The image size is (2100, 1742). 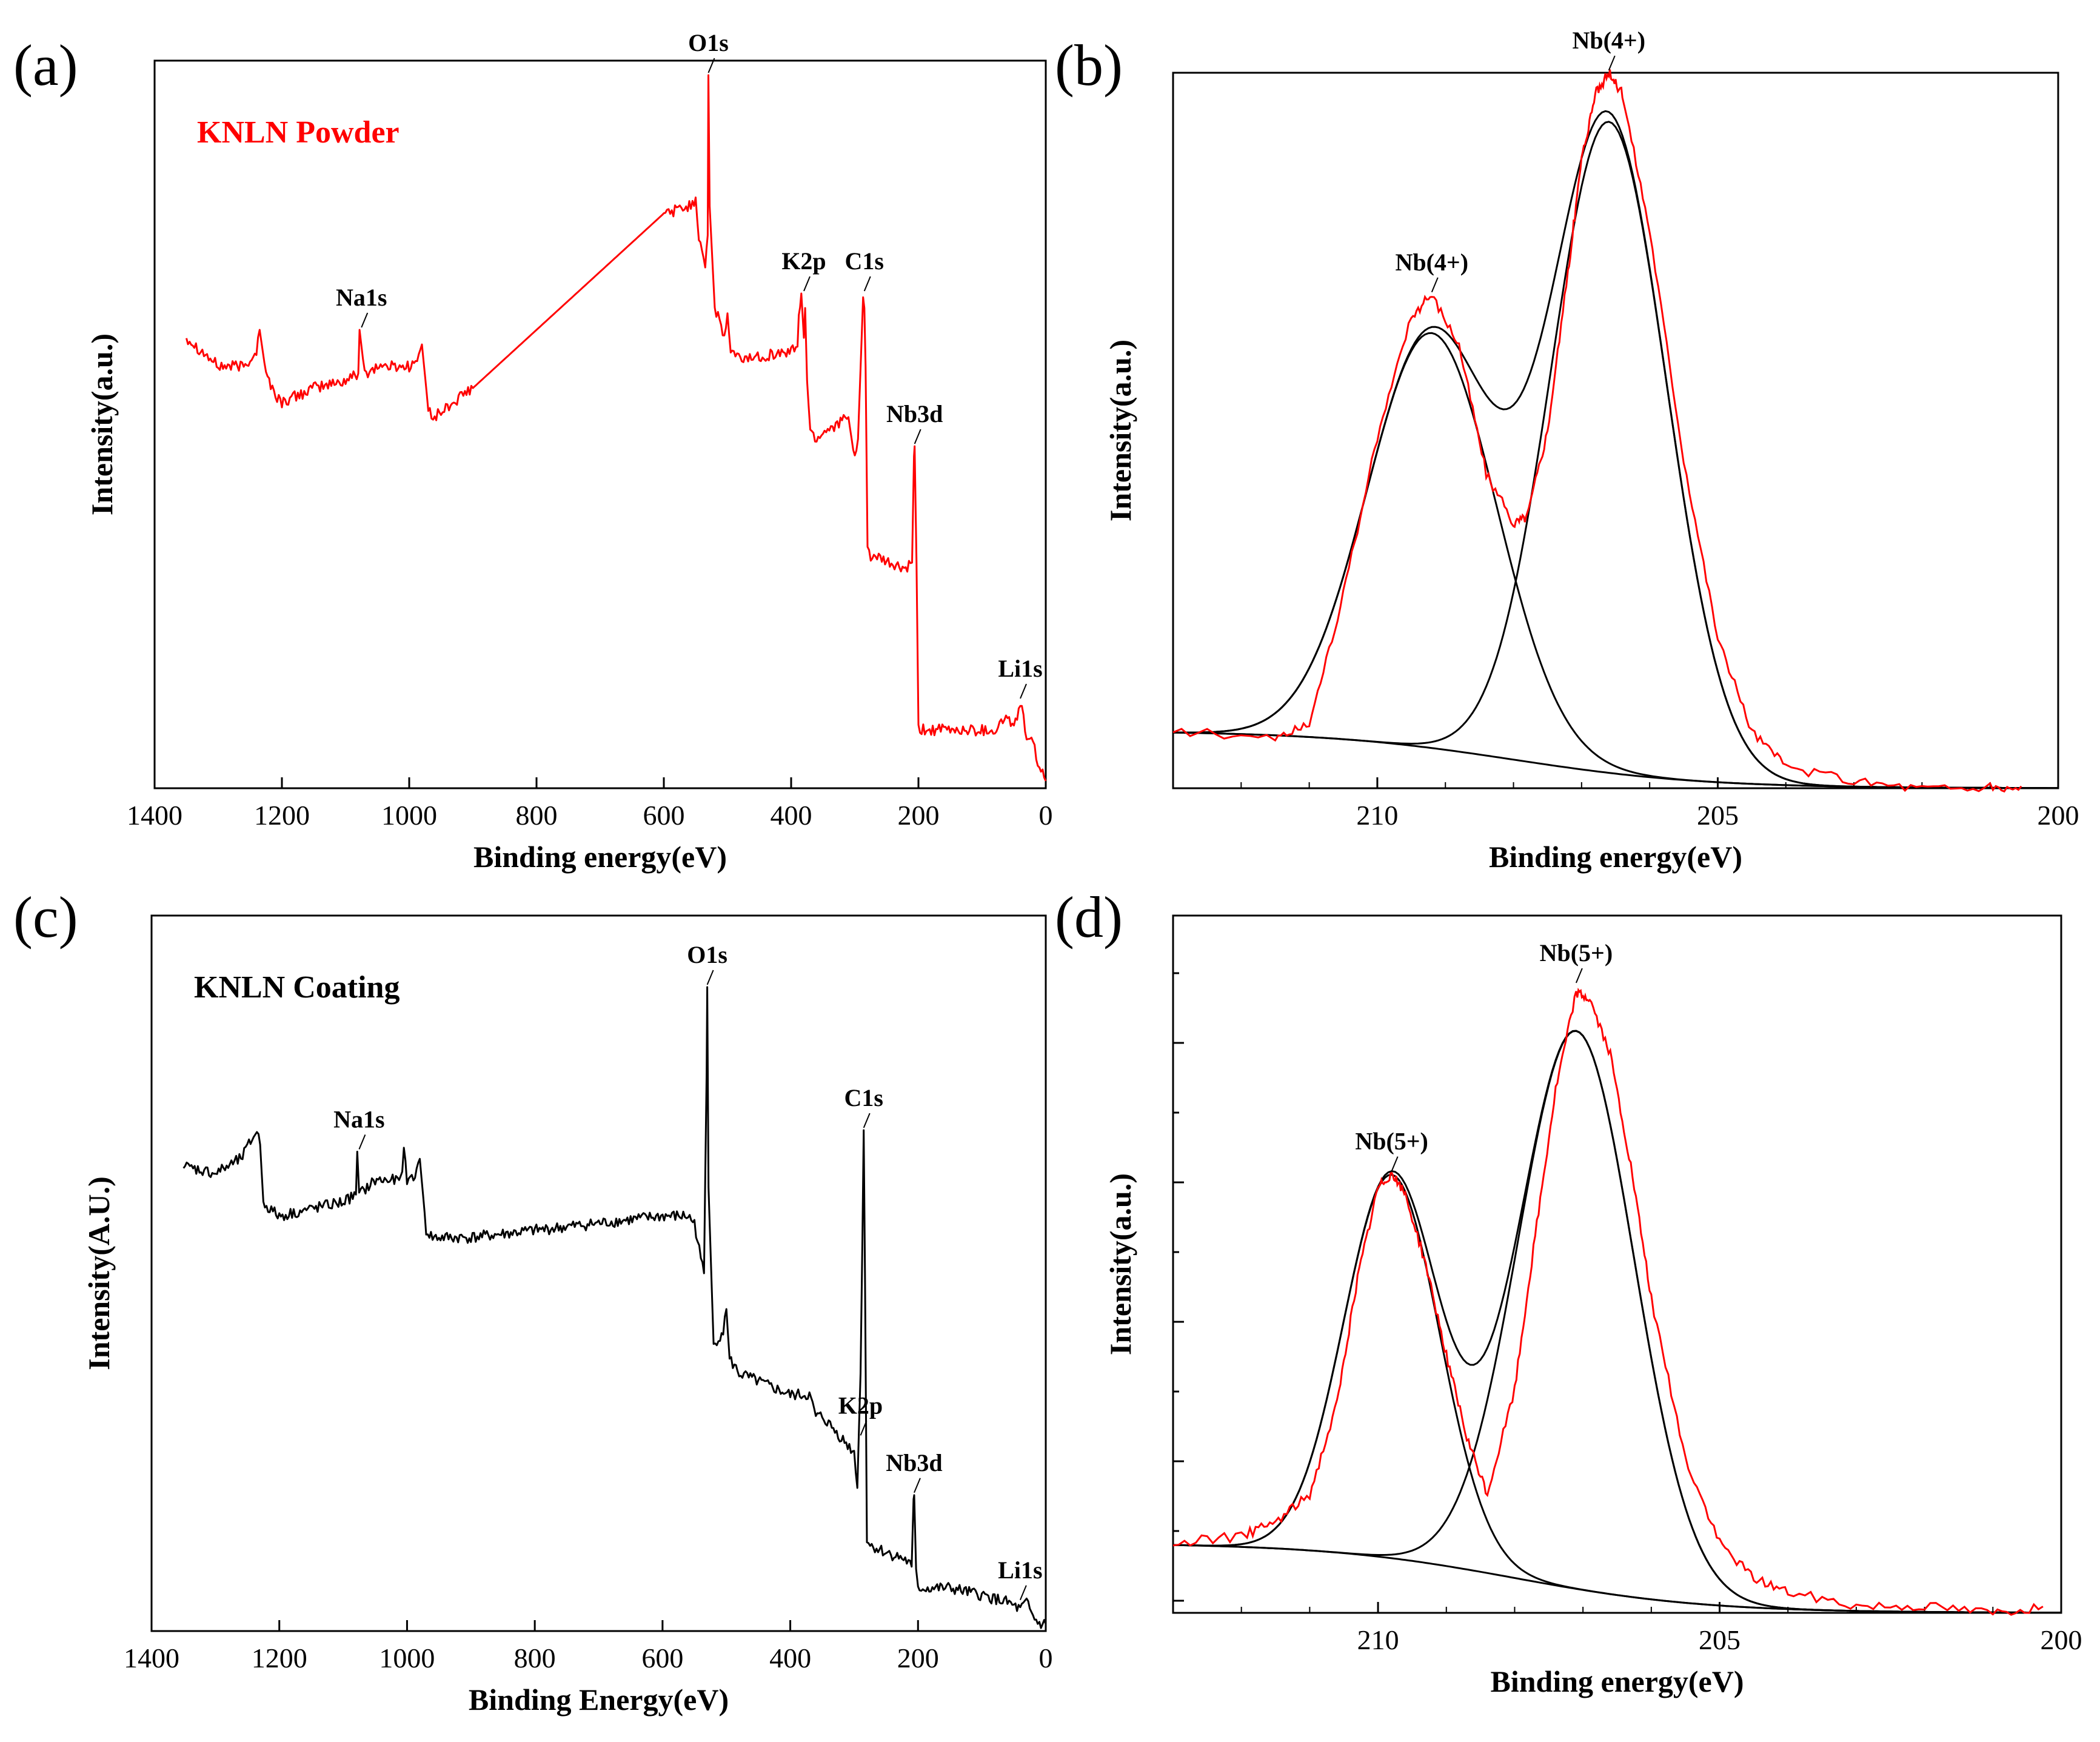 I want to click on series-line-experimental, so click(x=1608, y=1301).